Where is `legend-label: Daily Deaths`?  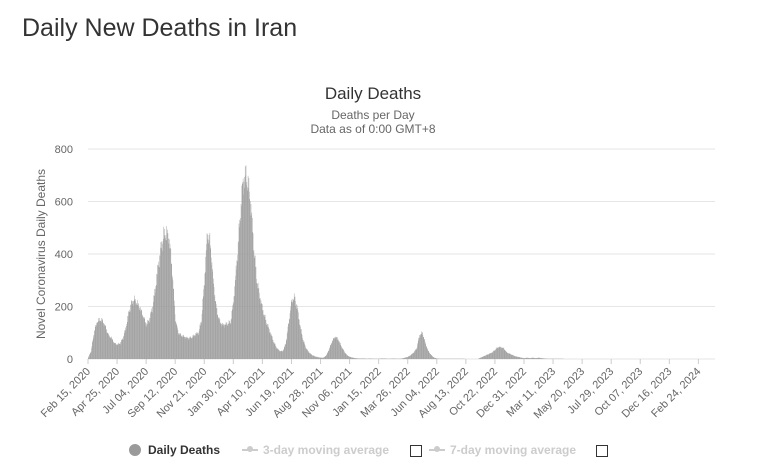 legend-label: Daily Deaths is located at coordinates (184, 450).